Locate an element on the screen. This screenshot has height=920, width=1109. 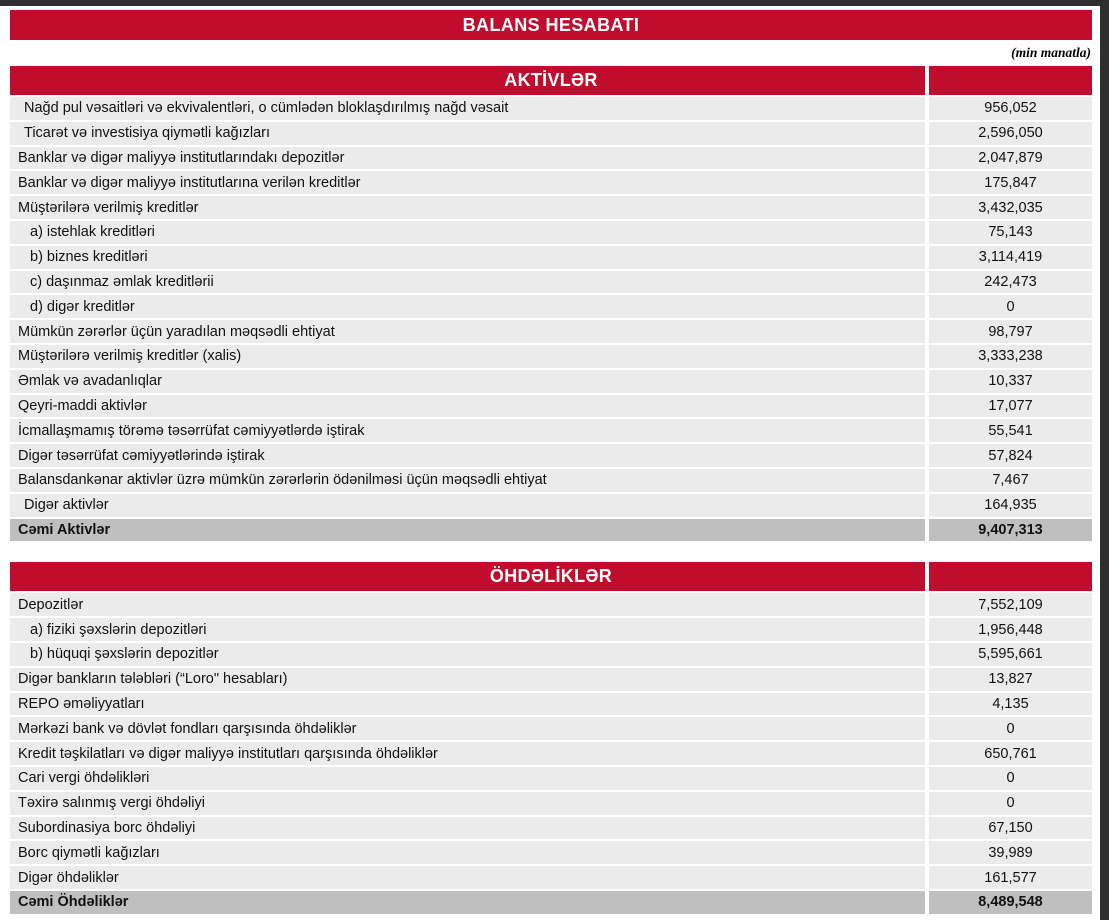
row-value: 39,989 is located at coordinates (1010, 853).